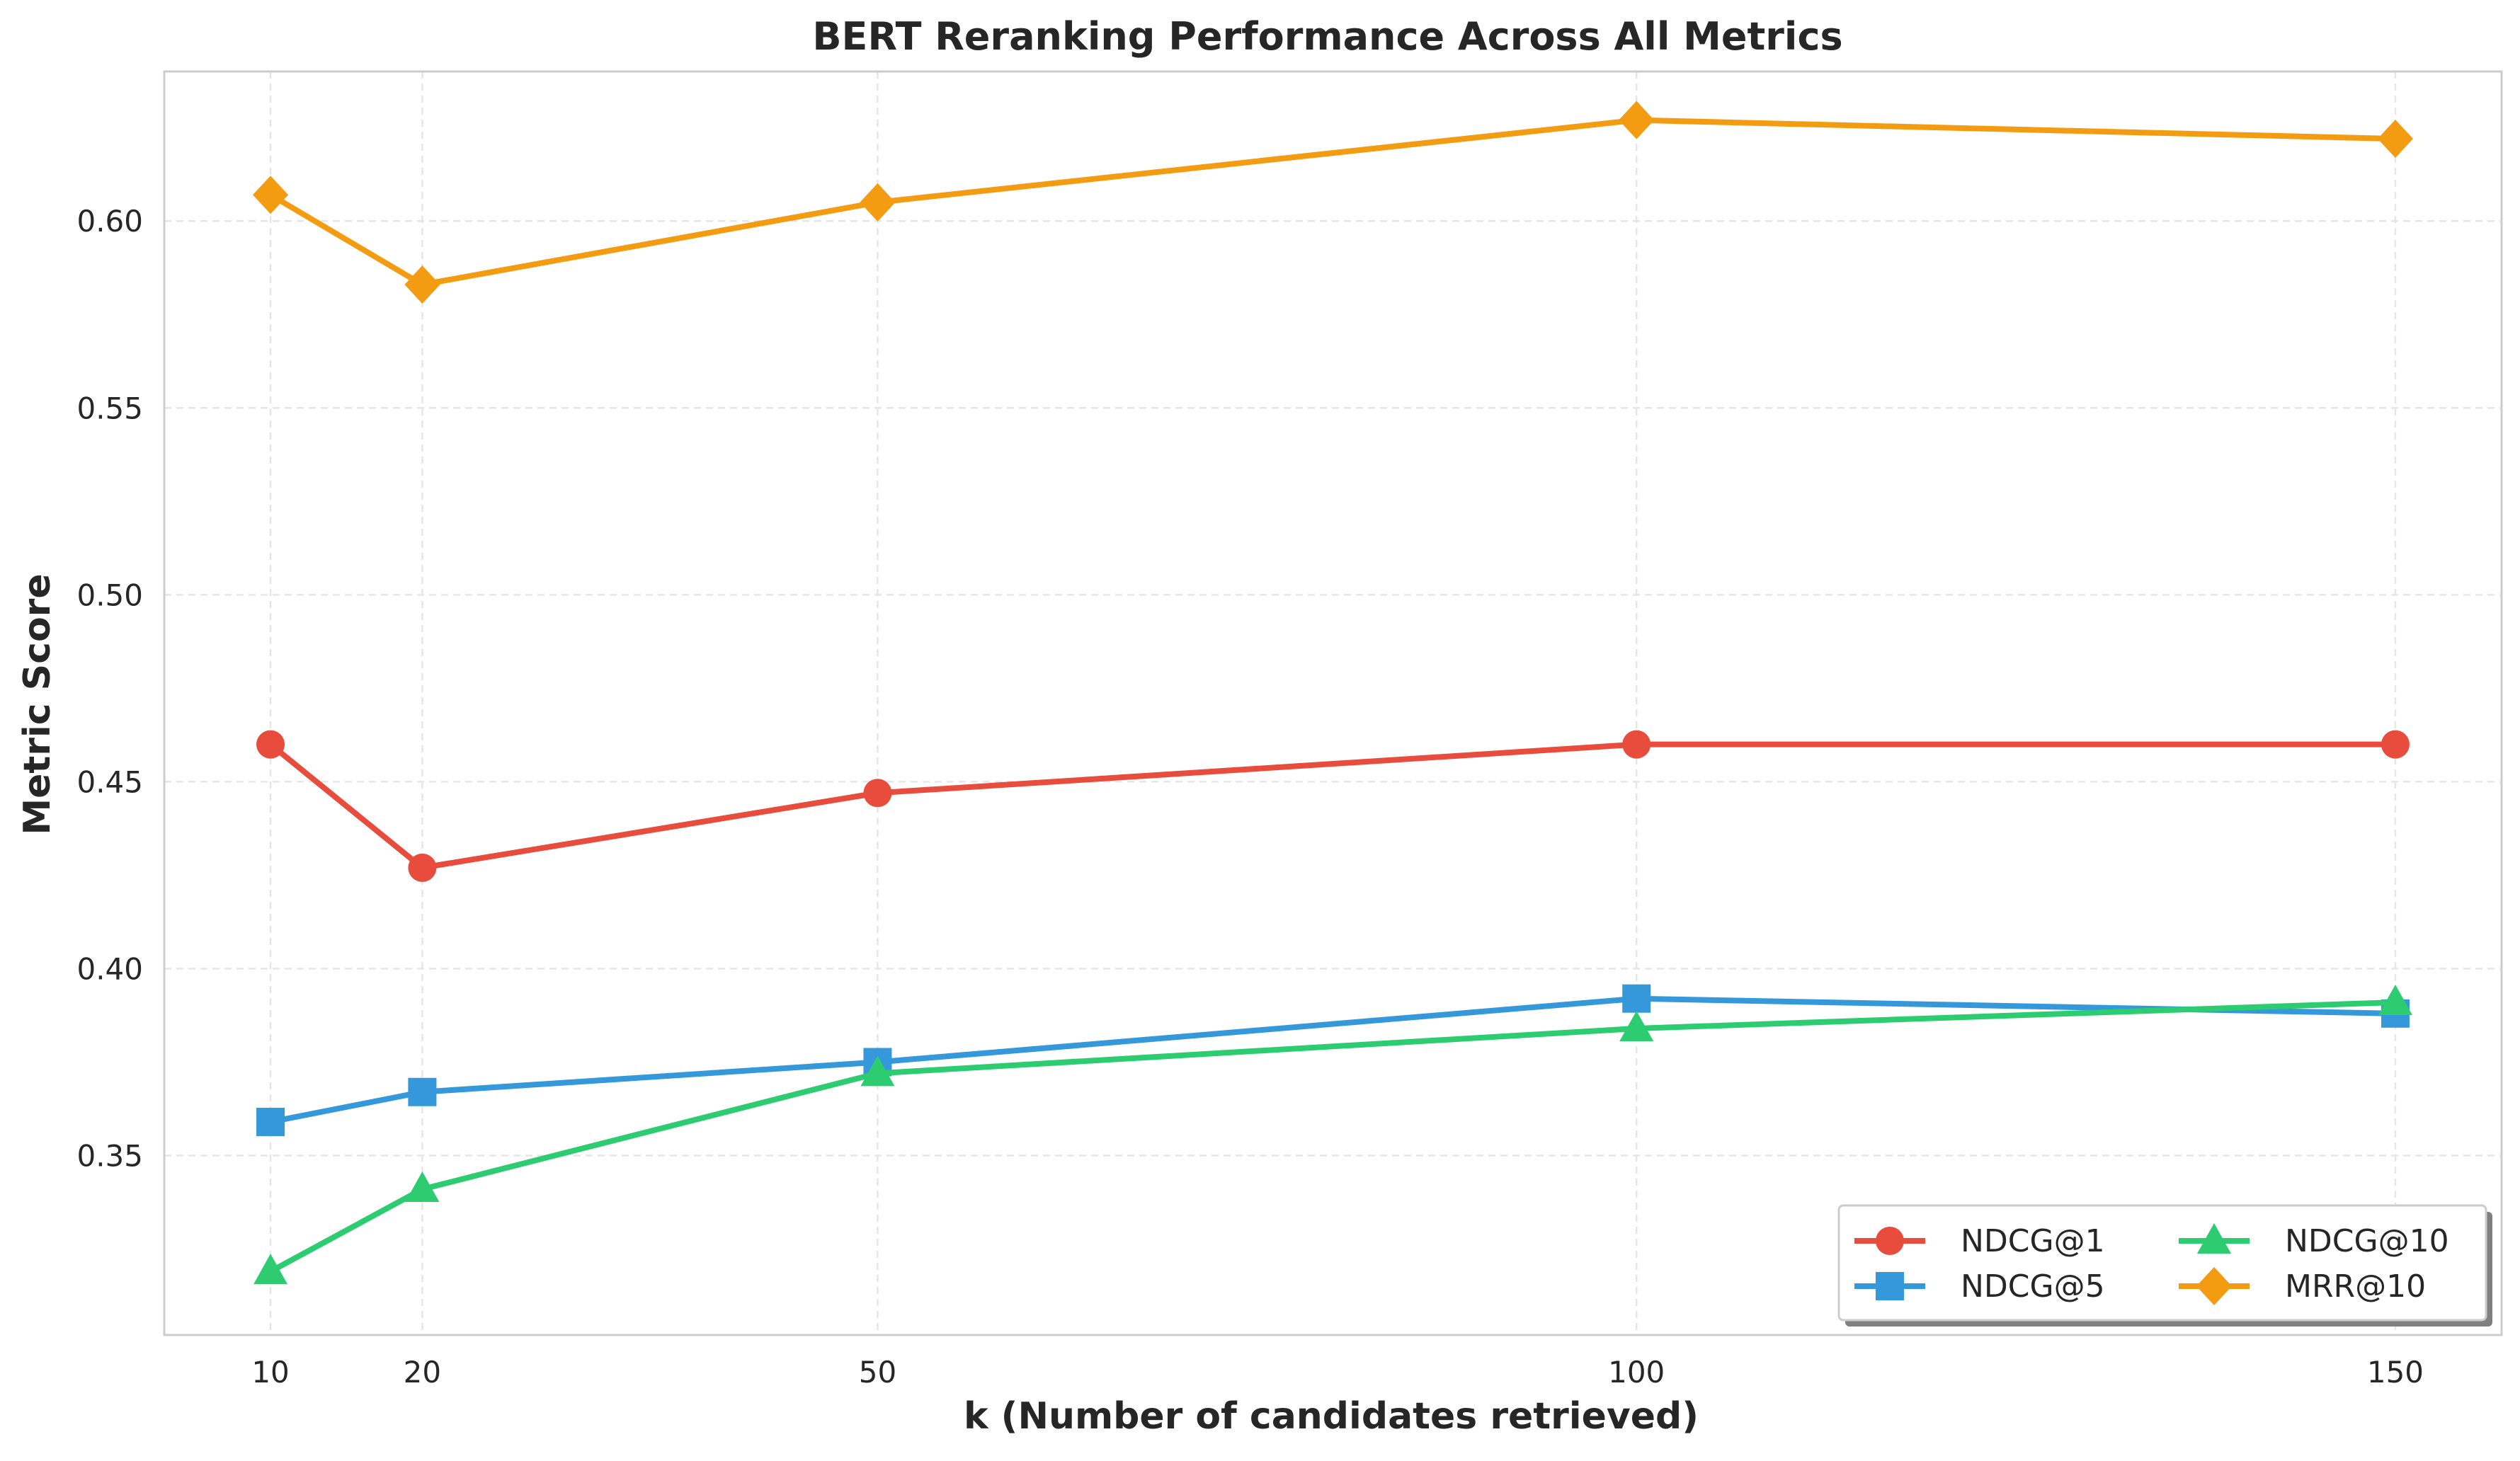  I want to click on legend-item-ndcg-1: NDCG@1, so click(1979, 1241).